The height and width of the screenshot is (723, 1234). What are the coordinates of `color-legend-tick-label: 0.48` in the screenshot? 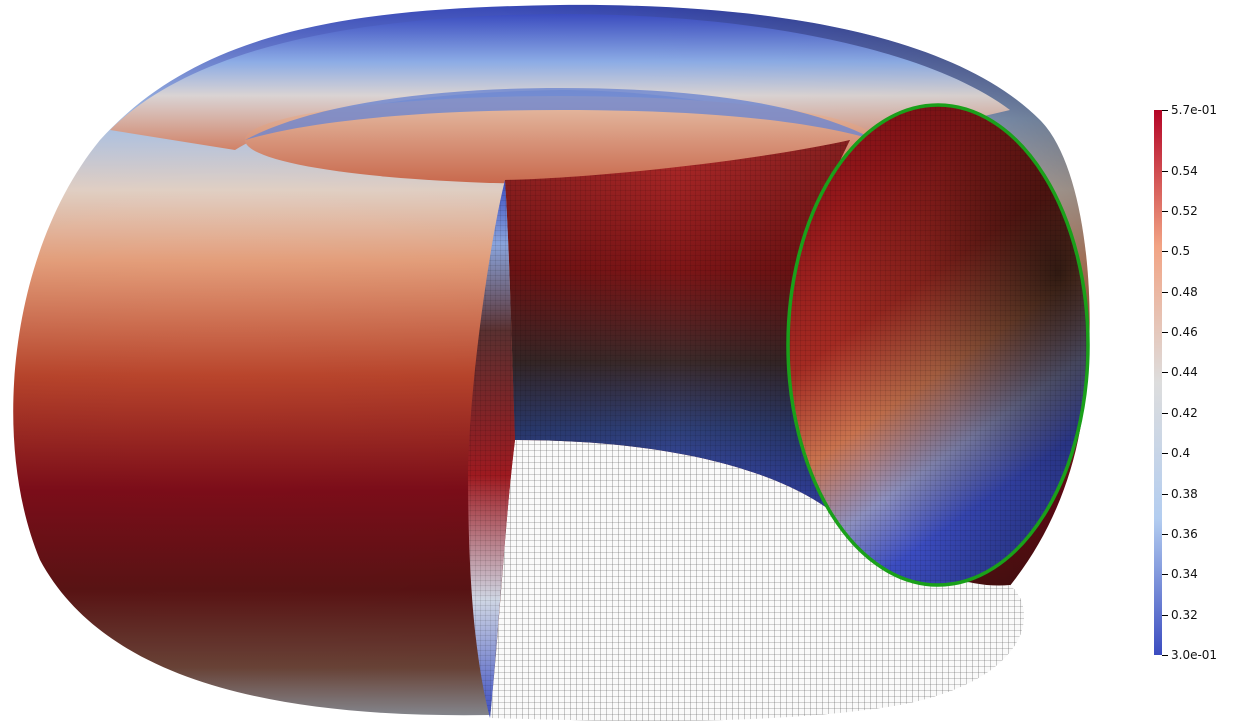 It's located at (1184, 291).